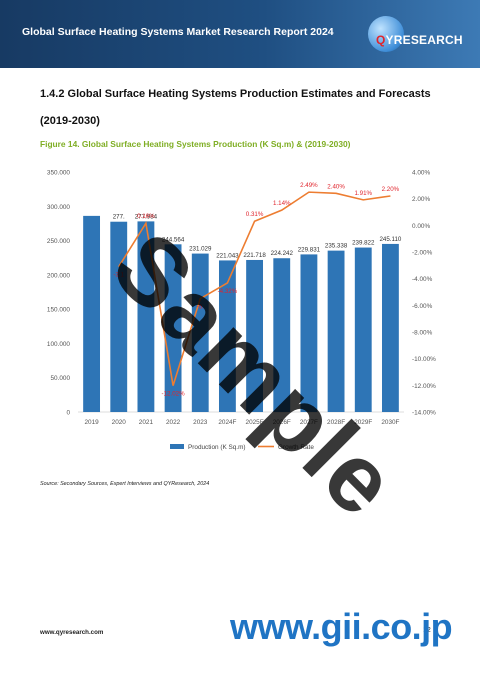  What do you see at coordinates (424, 413) in the screenshot?
I see `y-right-tick-label: -14.00%` at bounding box center [424, 413].